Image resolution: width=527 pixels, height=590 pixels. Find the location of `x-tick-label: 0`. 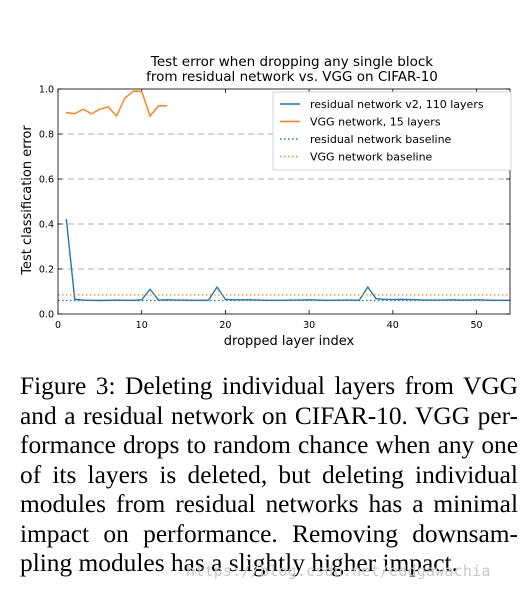

x-tick-label: 0 is located at coordinates (58, 325).